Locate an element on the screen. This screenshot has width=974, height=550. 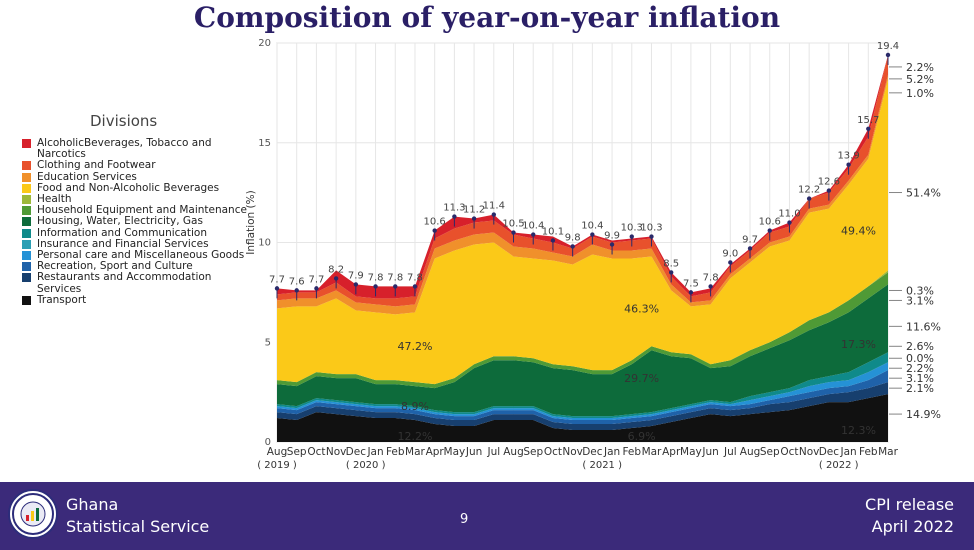
right-share-annotation: 5.2% is located at coordinates (920, 79).